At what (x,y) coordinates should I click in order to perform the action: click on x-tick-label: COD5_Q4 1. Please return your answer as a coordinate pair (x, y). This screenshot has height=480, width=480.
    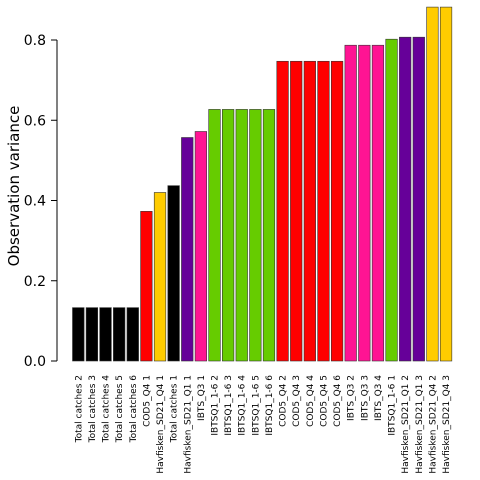
    Looking at the image, I should click on (147, 401).